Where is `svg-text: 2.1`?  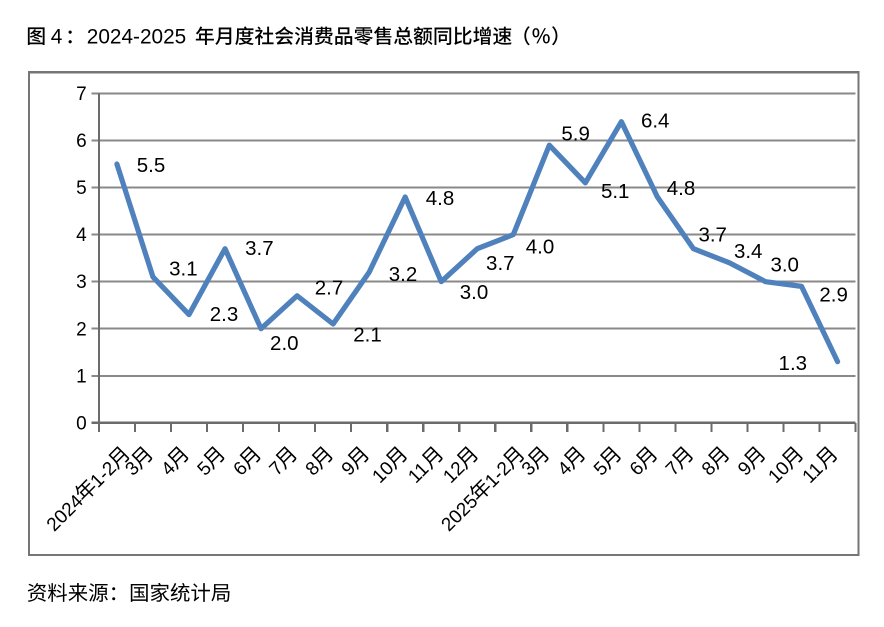 svg-text: 2.1 is located at coordinates (367, 334).